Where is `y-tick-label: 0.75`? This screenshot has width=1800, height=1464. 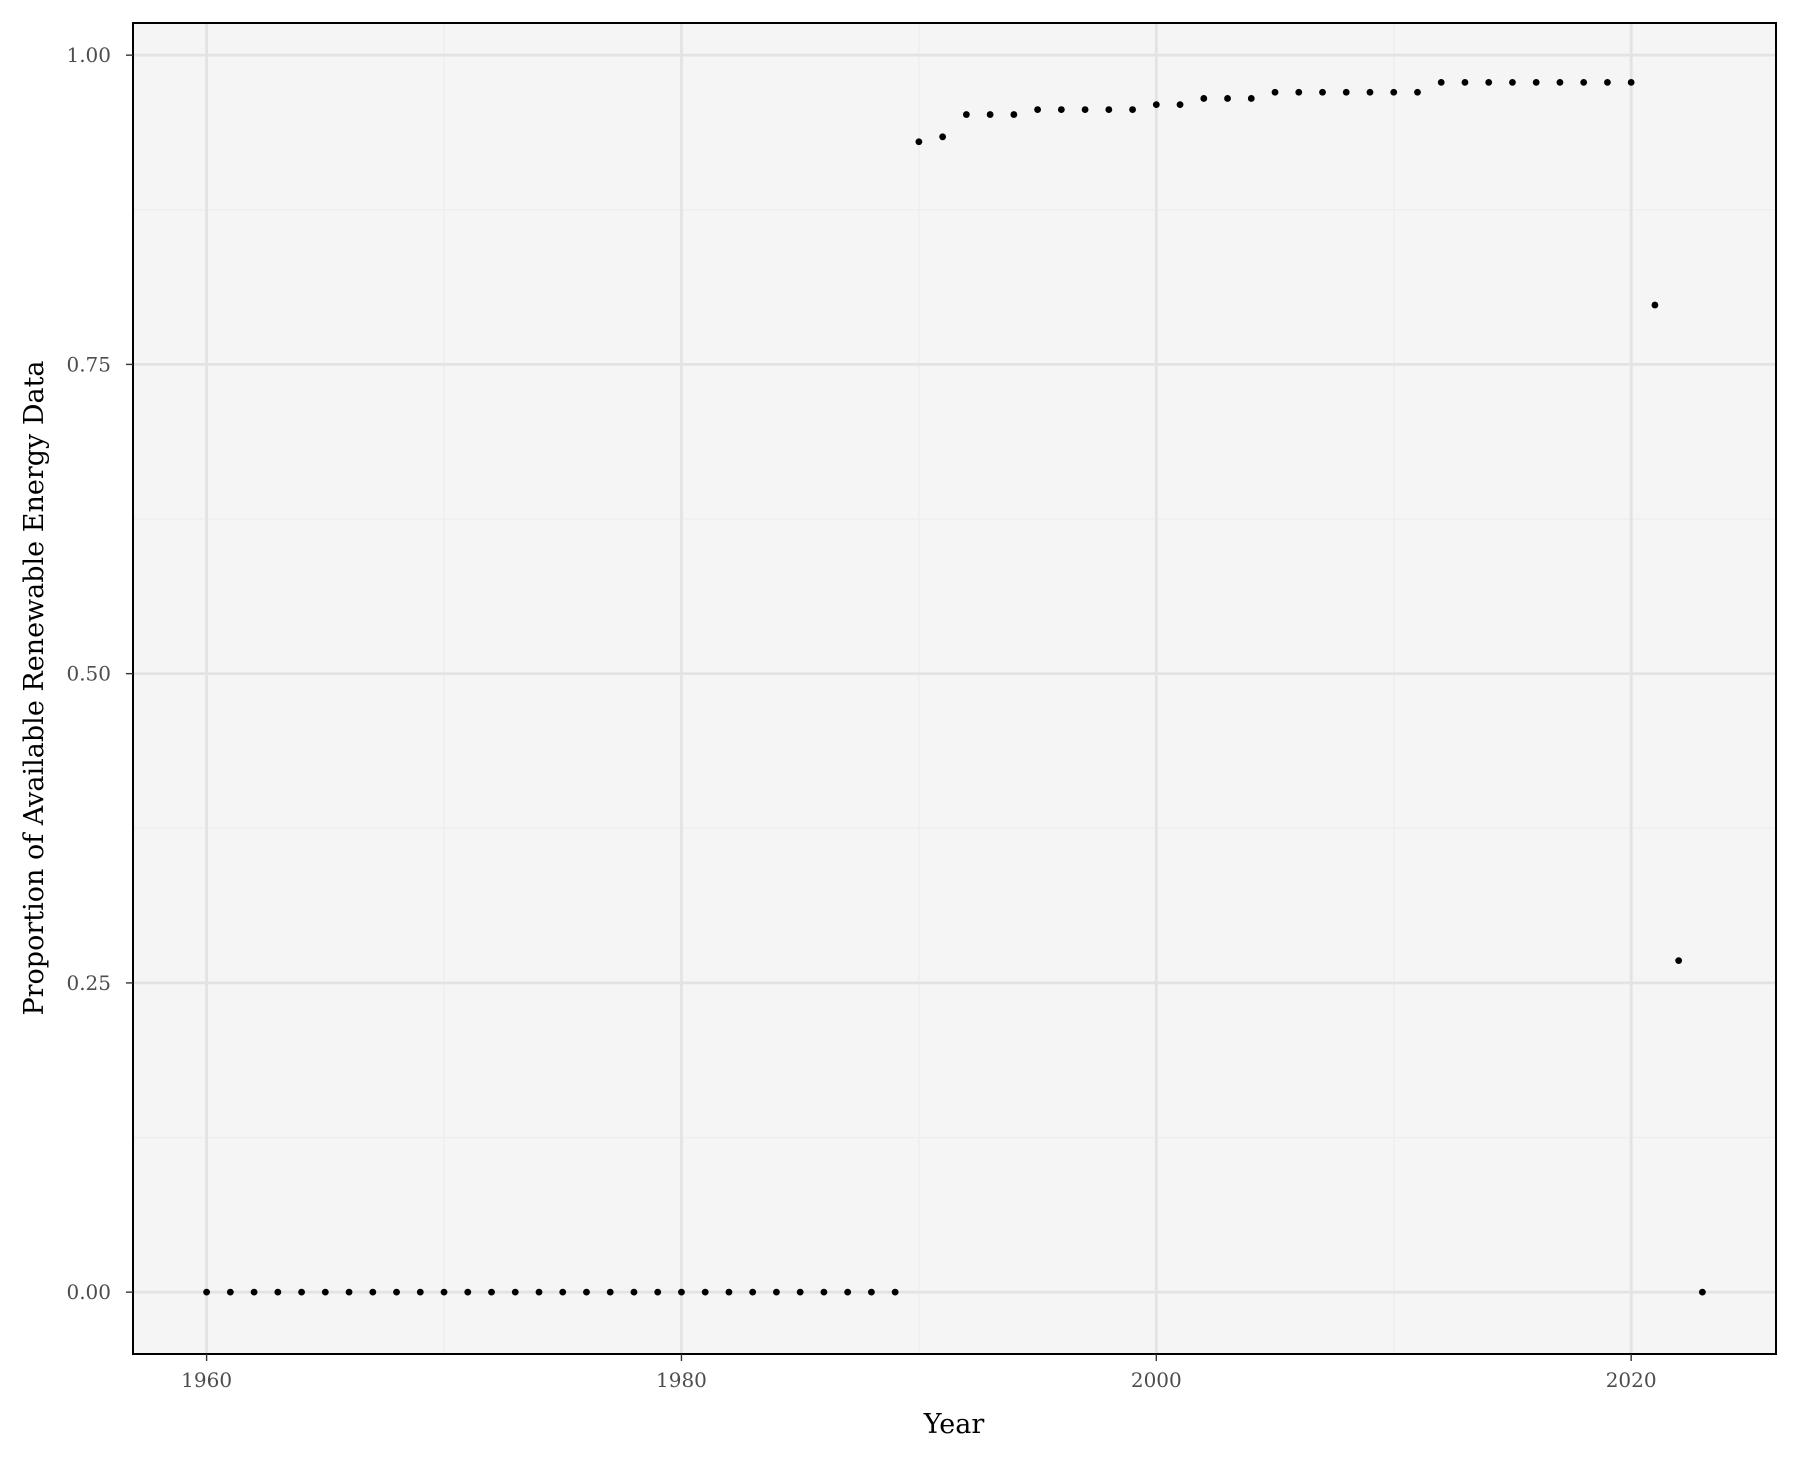
y-tick-label: 0.75 is located at coordinates (88, 364).